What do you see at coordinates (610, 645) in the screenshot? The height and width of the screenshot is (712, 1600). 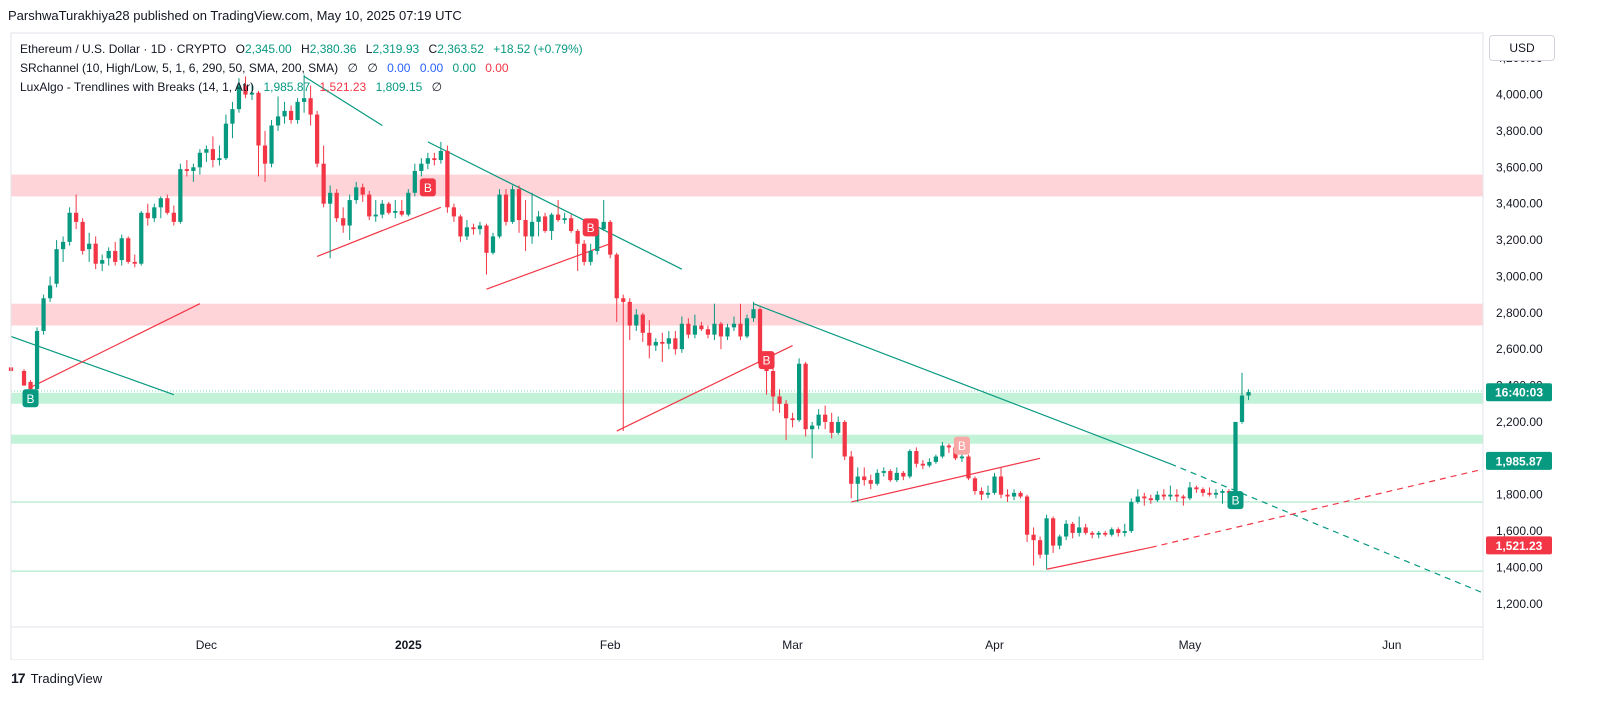 I see `x-tick-label: Feb` at bounding box center [610, 645].